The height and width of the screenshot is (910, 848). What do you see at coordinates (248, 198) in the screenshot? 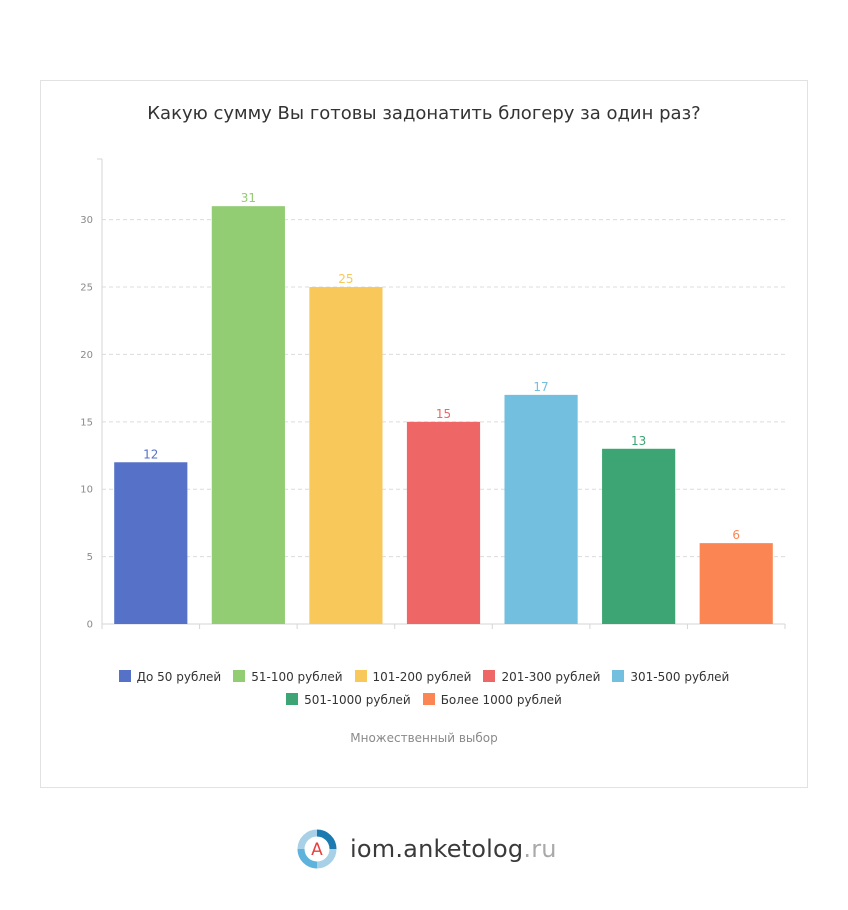
I see `bar-value-label: 31` at bounding box center [248, 198].